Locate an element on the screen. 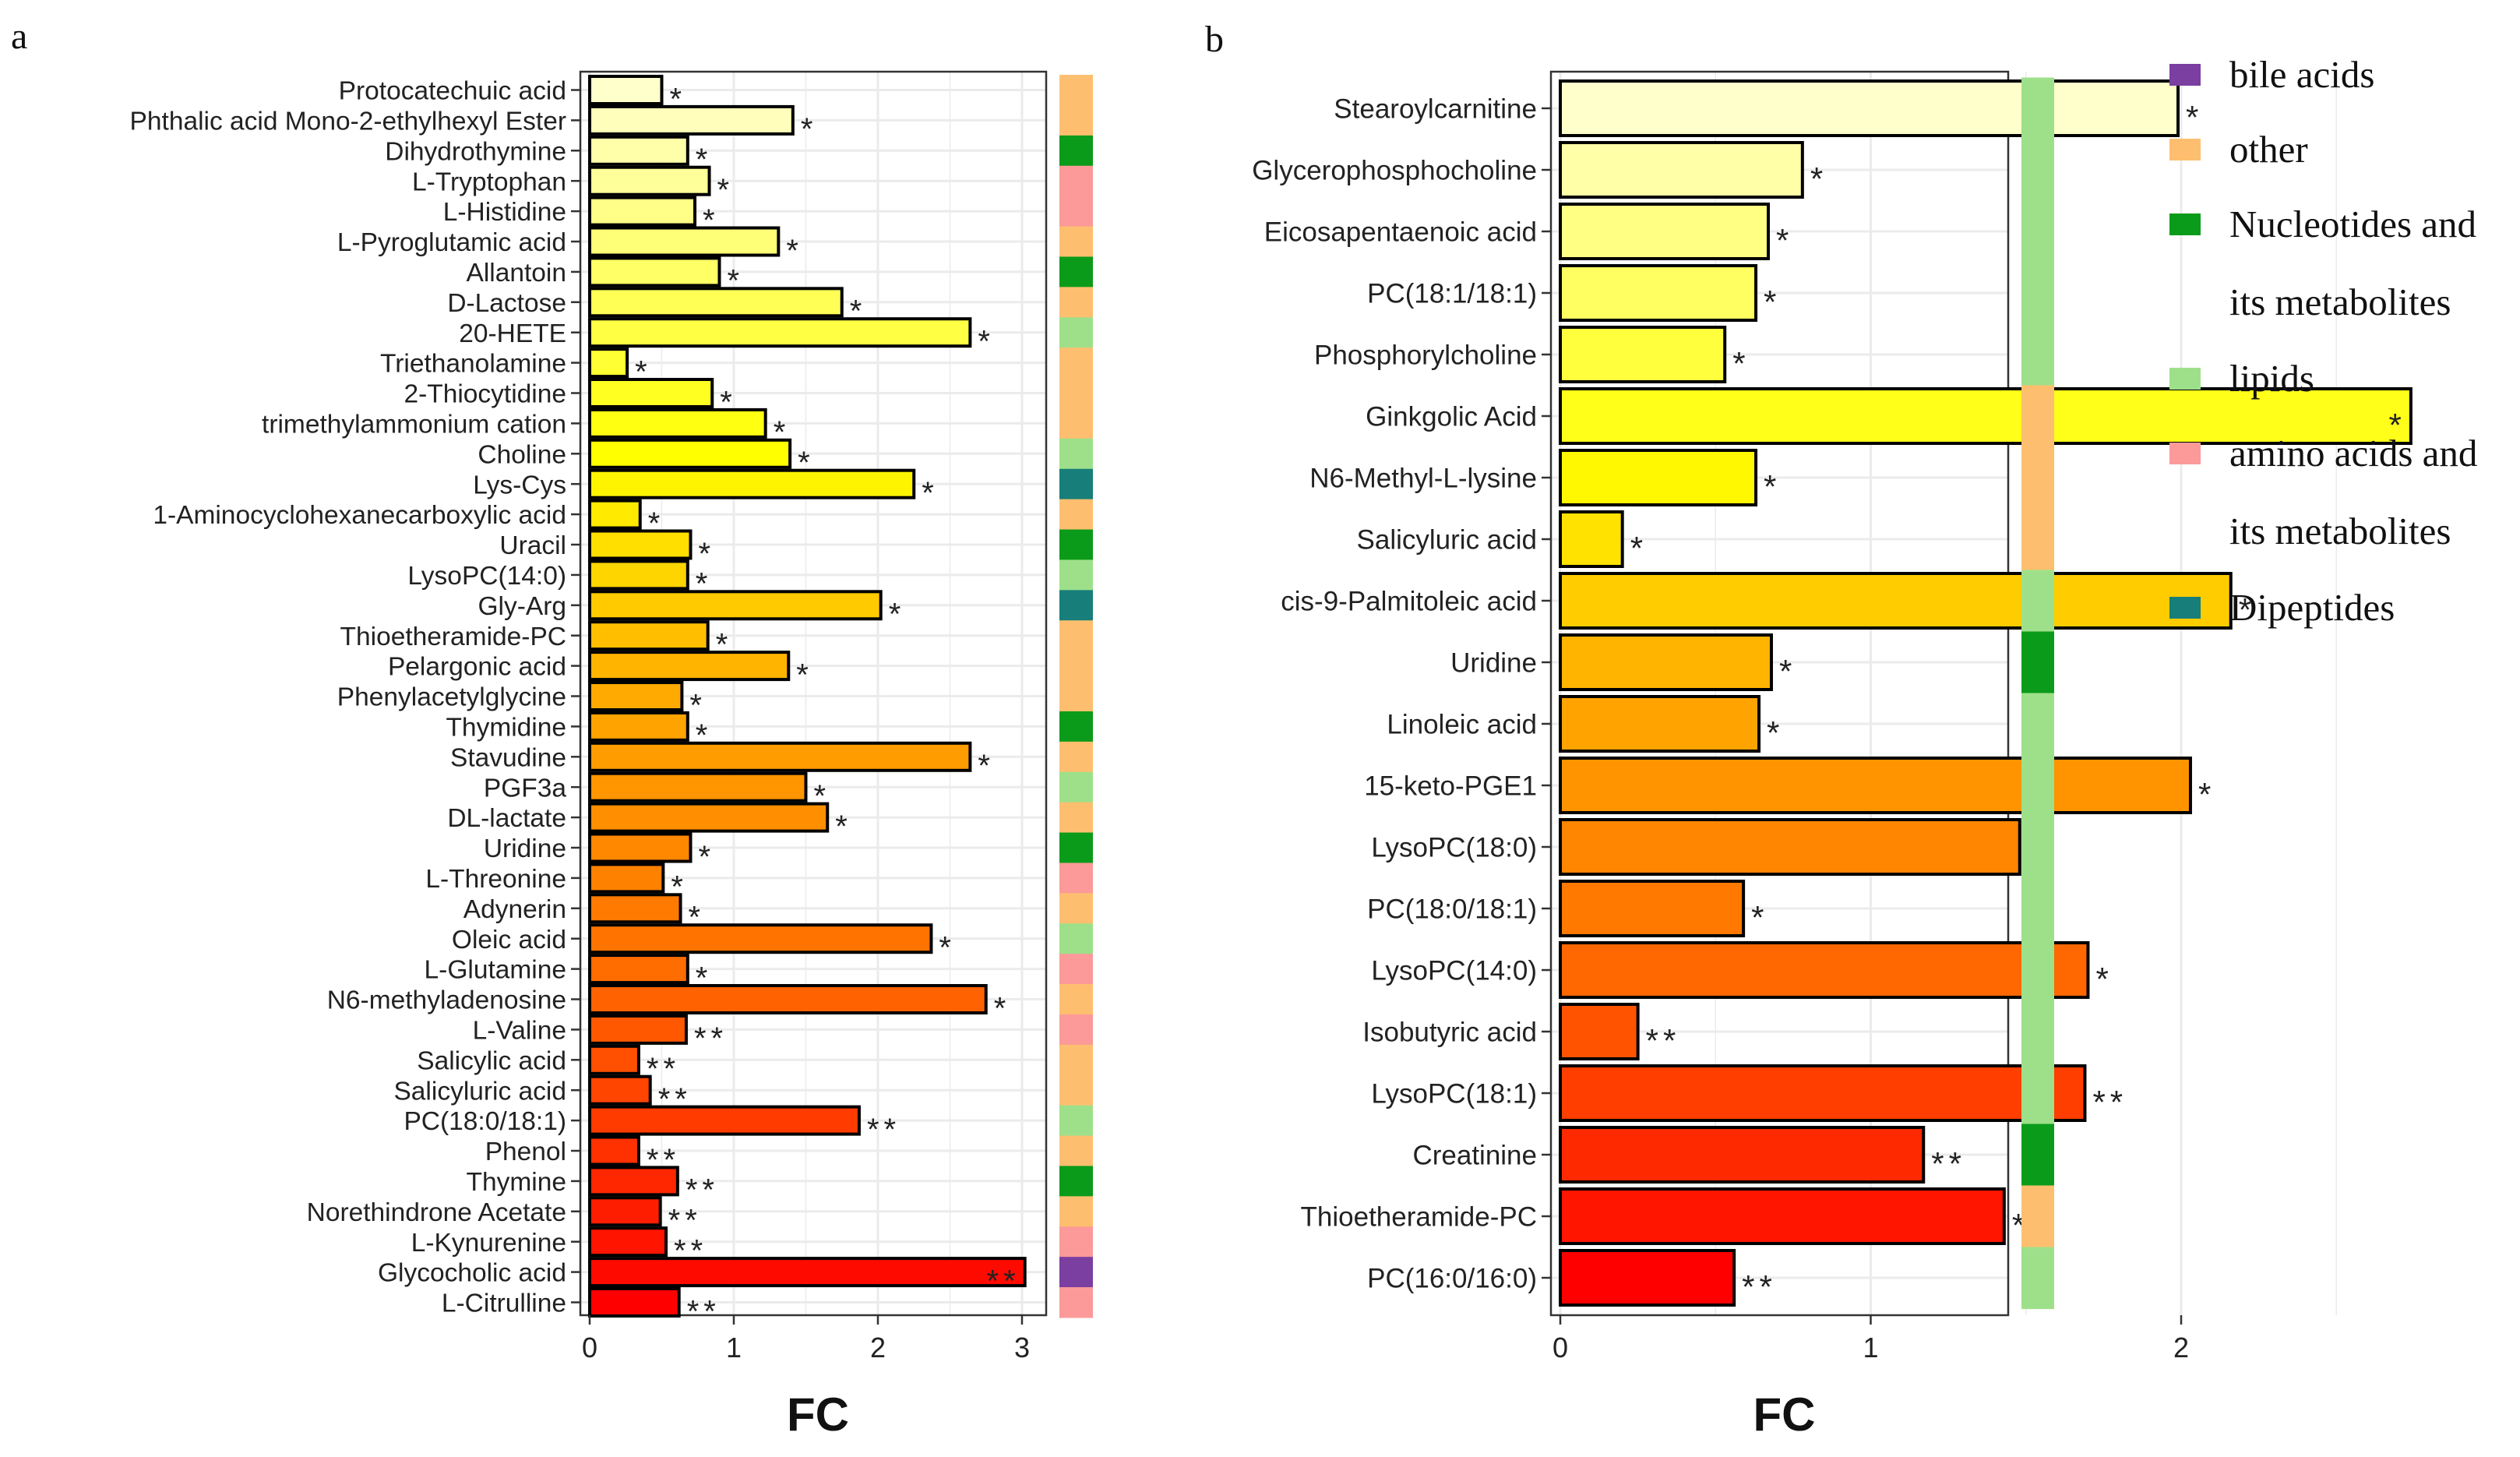  category-label: N6-methyladenosine is located at coordinates (447, 1000).